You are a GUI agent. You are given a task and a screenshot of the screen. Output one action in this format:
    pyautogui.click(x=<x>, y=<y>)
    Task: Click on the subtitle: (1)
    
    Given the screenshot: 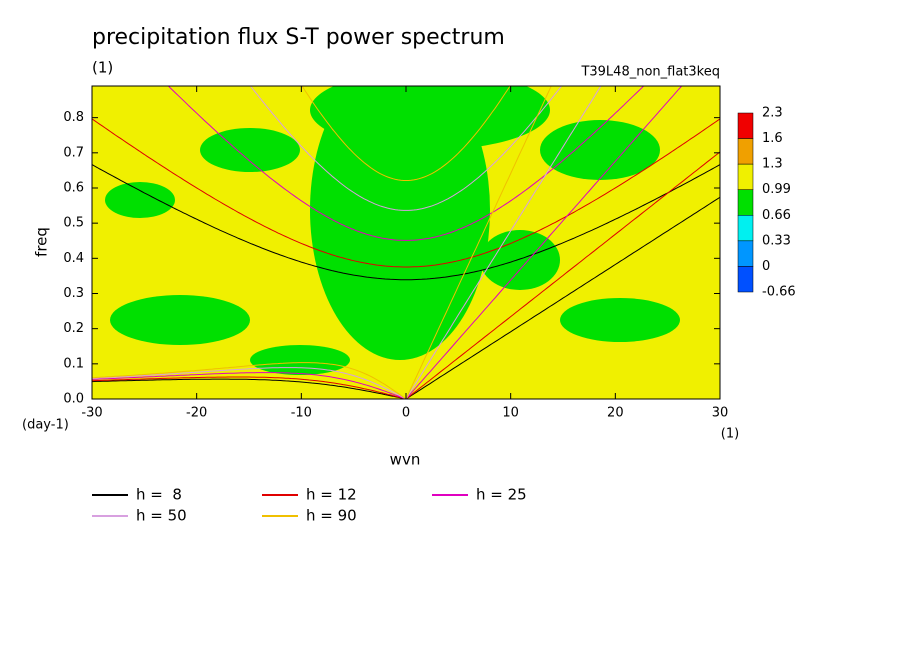 What is the action you would take?
    pyautogui.click(x=102, y=68)
    